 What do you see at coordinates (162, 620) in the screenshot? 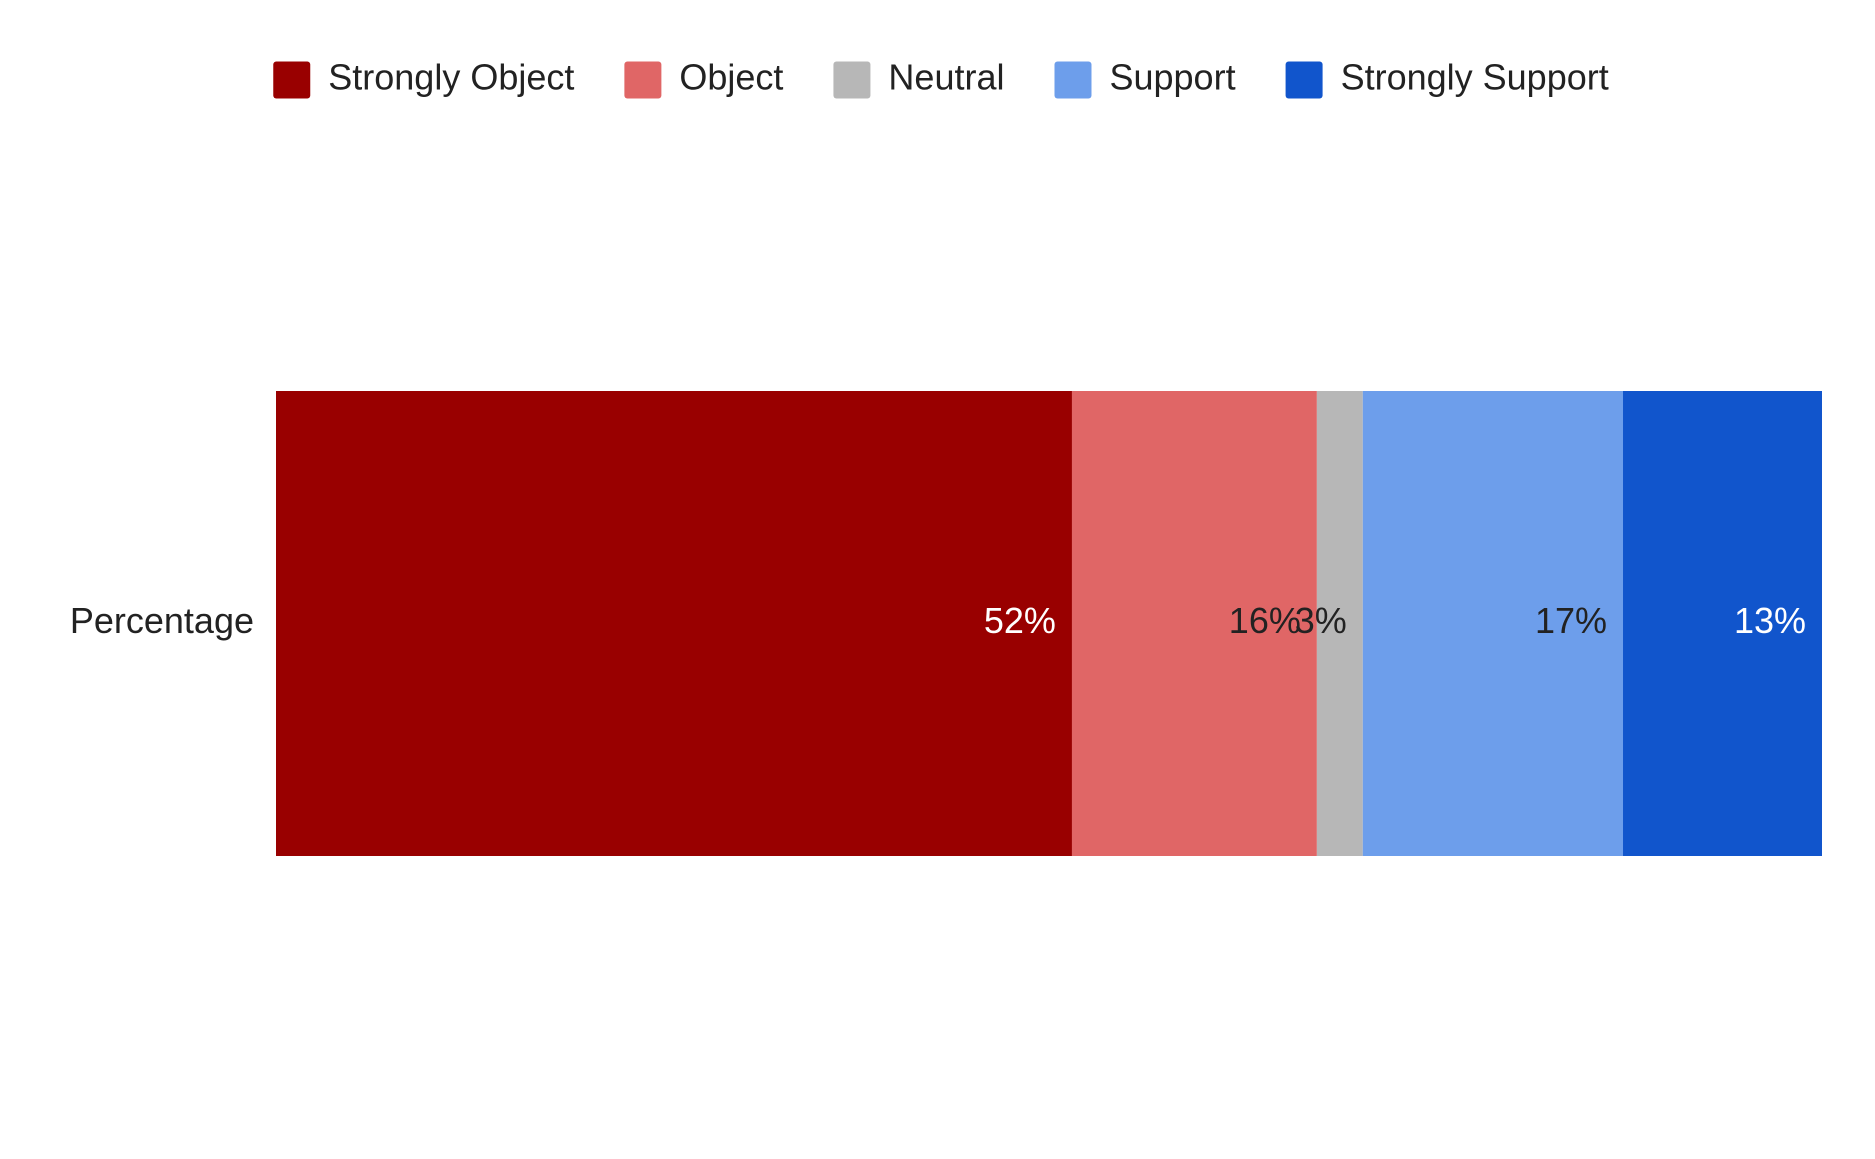
I see `y-tick-label: Percentage` at bounding box center [162, 620].